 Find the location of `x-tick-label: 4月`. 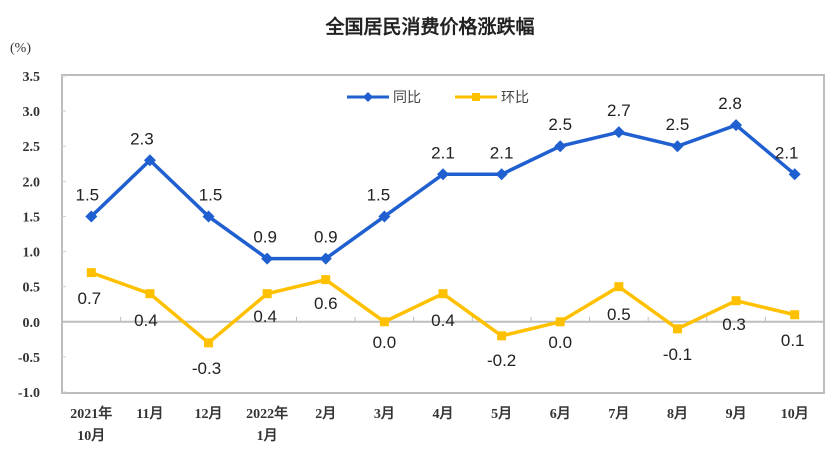

x-tick-label: 4月 is located at coordinates (443, 414).